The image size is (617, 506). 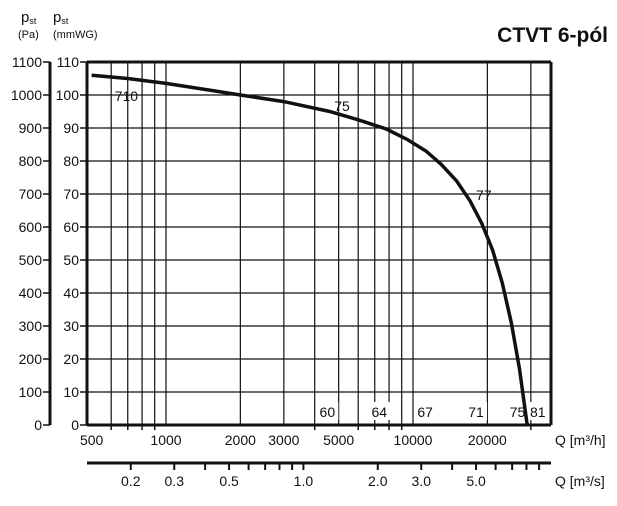 I want to click on y-mmwg-tick-label: 30, so click(x=71, y=326).